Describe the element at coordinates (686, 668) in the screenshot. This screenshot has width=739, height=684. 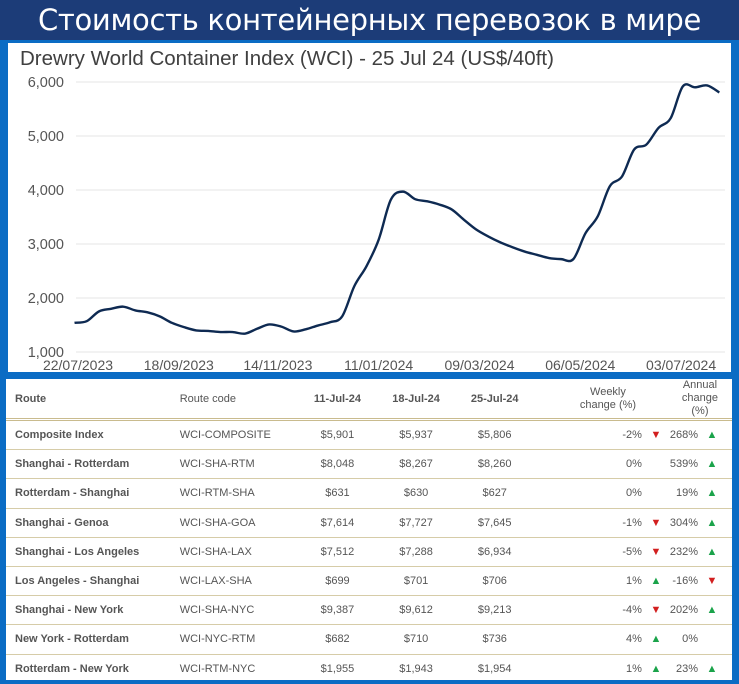
I see `annual-change-value: 23%` at that location.